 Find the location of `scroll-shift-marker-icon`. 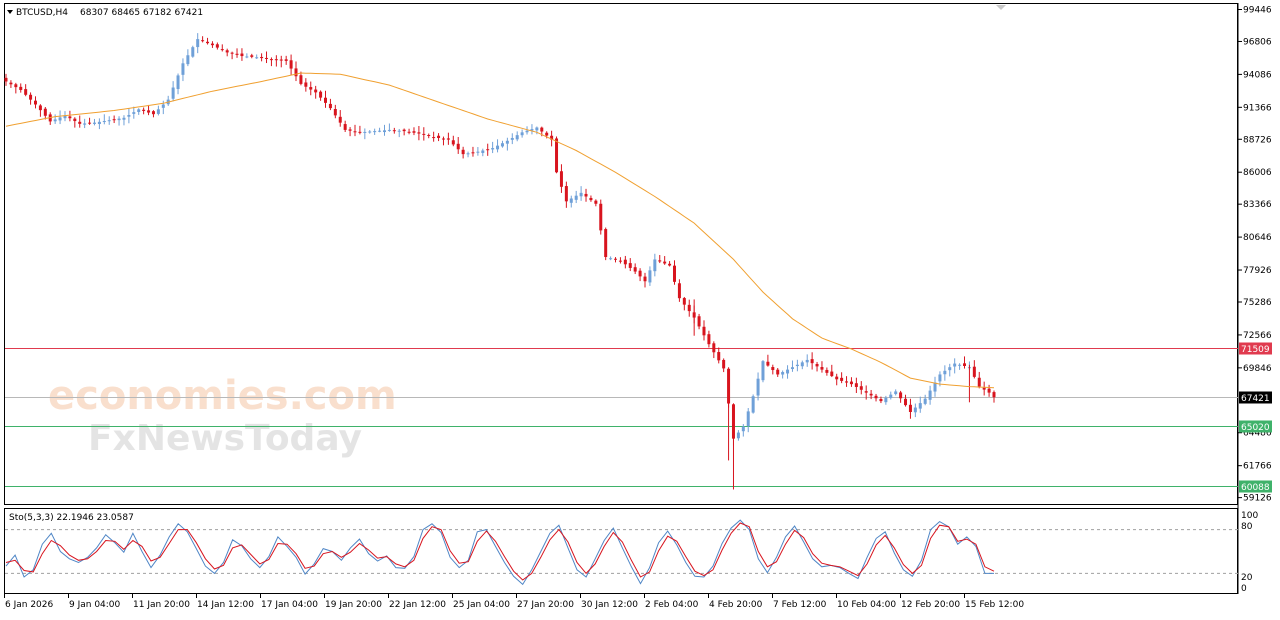

scroll-shift-marker-icon is located at coordinates (1001, 7).